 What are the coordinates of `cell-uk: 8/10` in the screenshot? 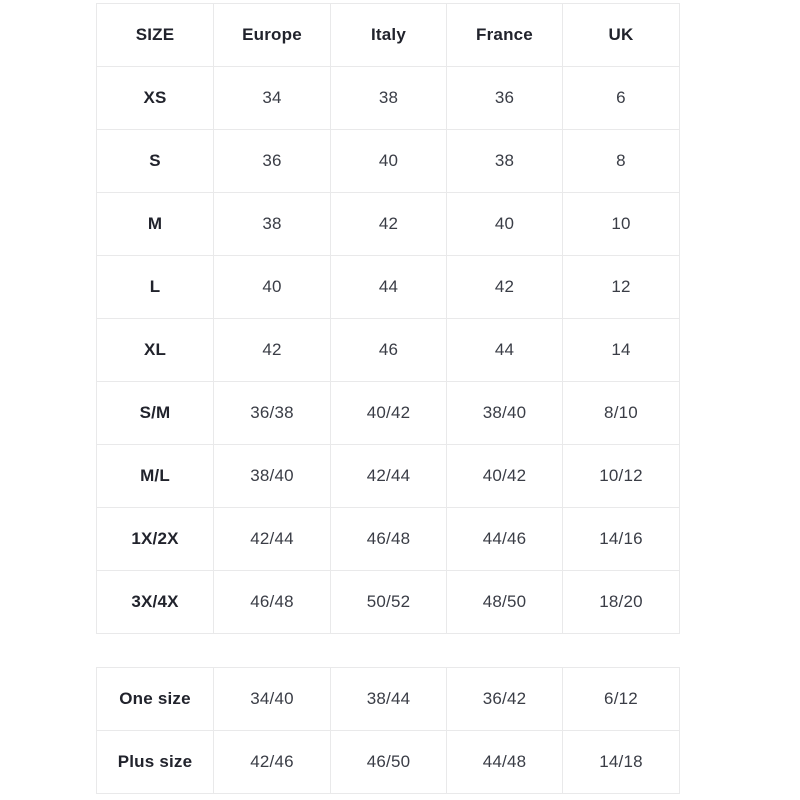 It's located at (621, 413).